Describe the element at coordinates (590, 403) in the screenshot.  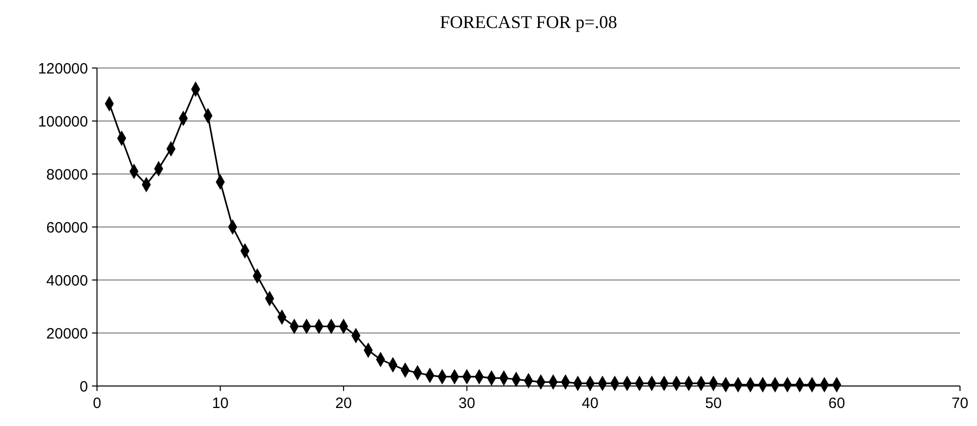
I see `x-tick-label: 40` at that location.